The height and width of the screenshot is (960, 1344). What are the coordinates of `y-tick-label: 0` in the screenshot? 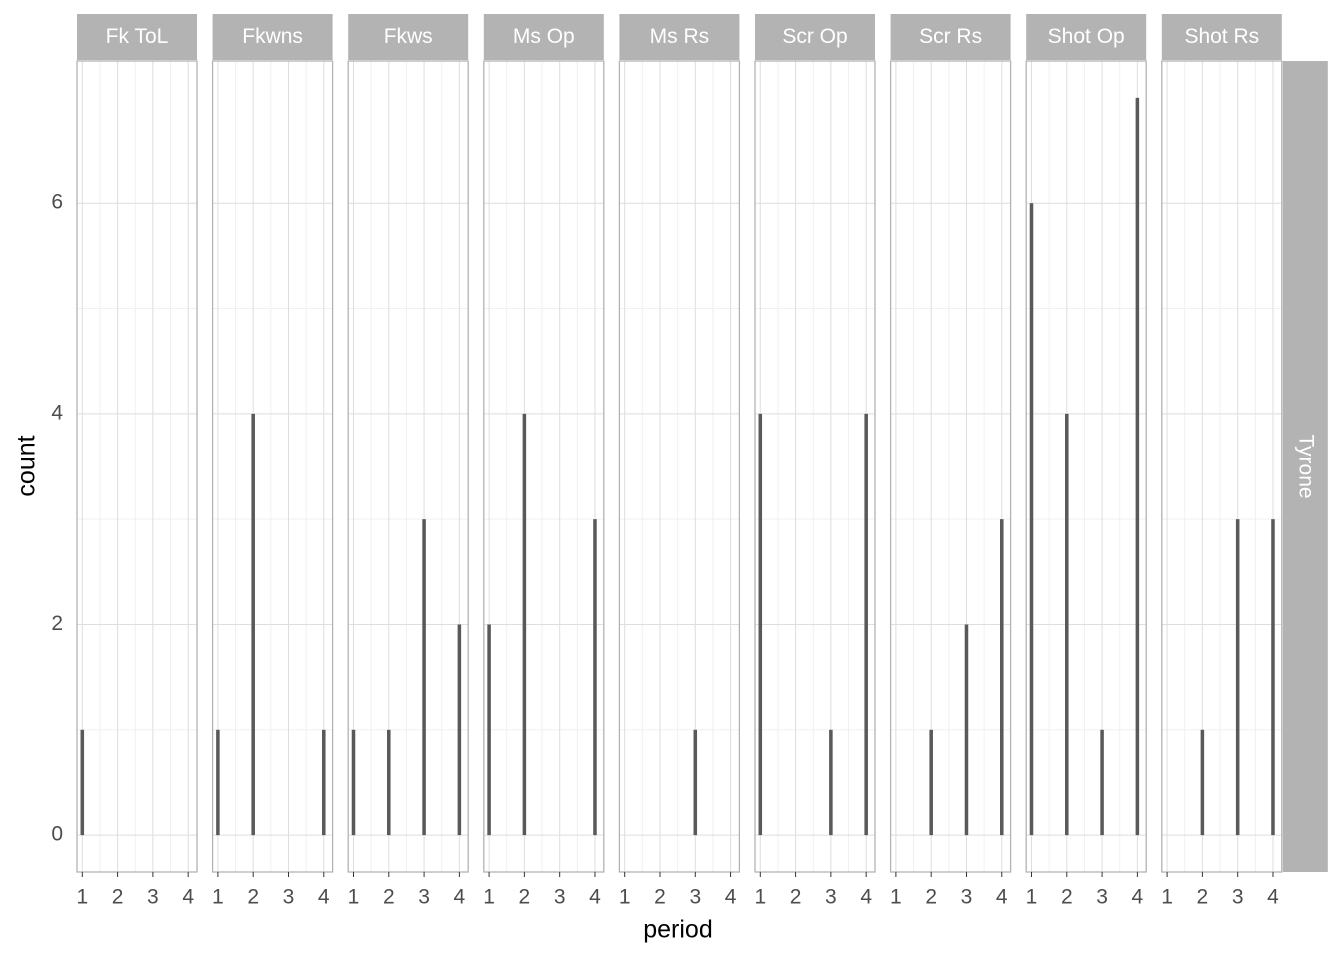 It's located at (57, 834).